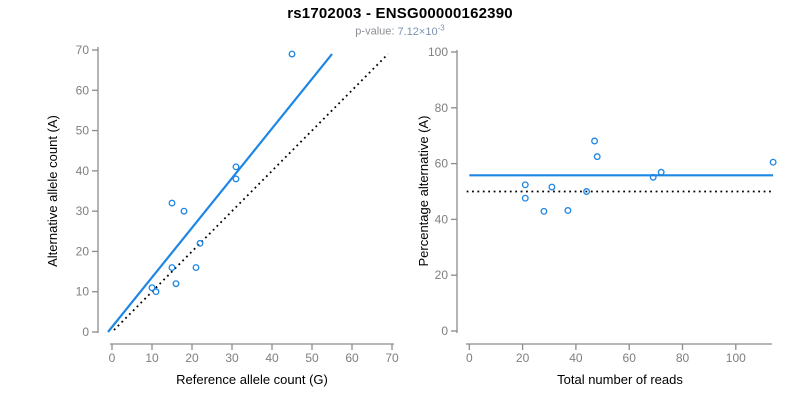  Describe the element at coordinates (683, 358) in the screenshot. I see `x-tick-label: 80` at that location.